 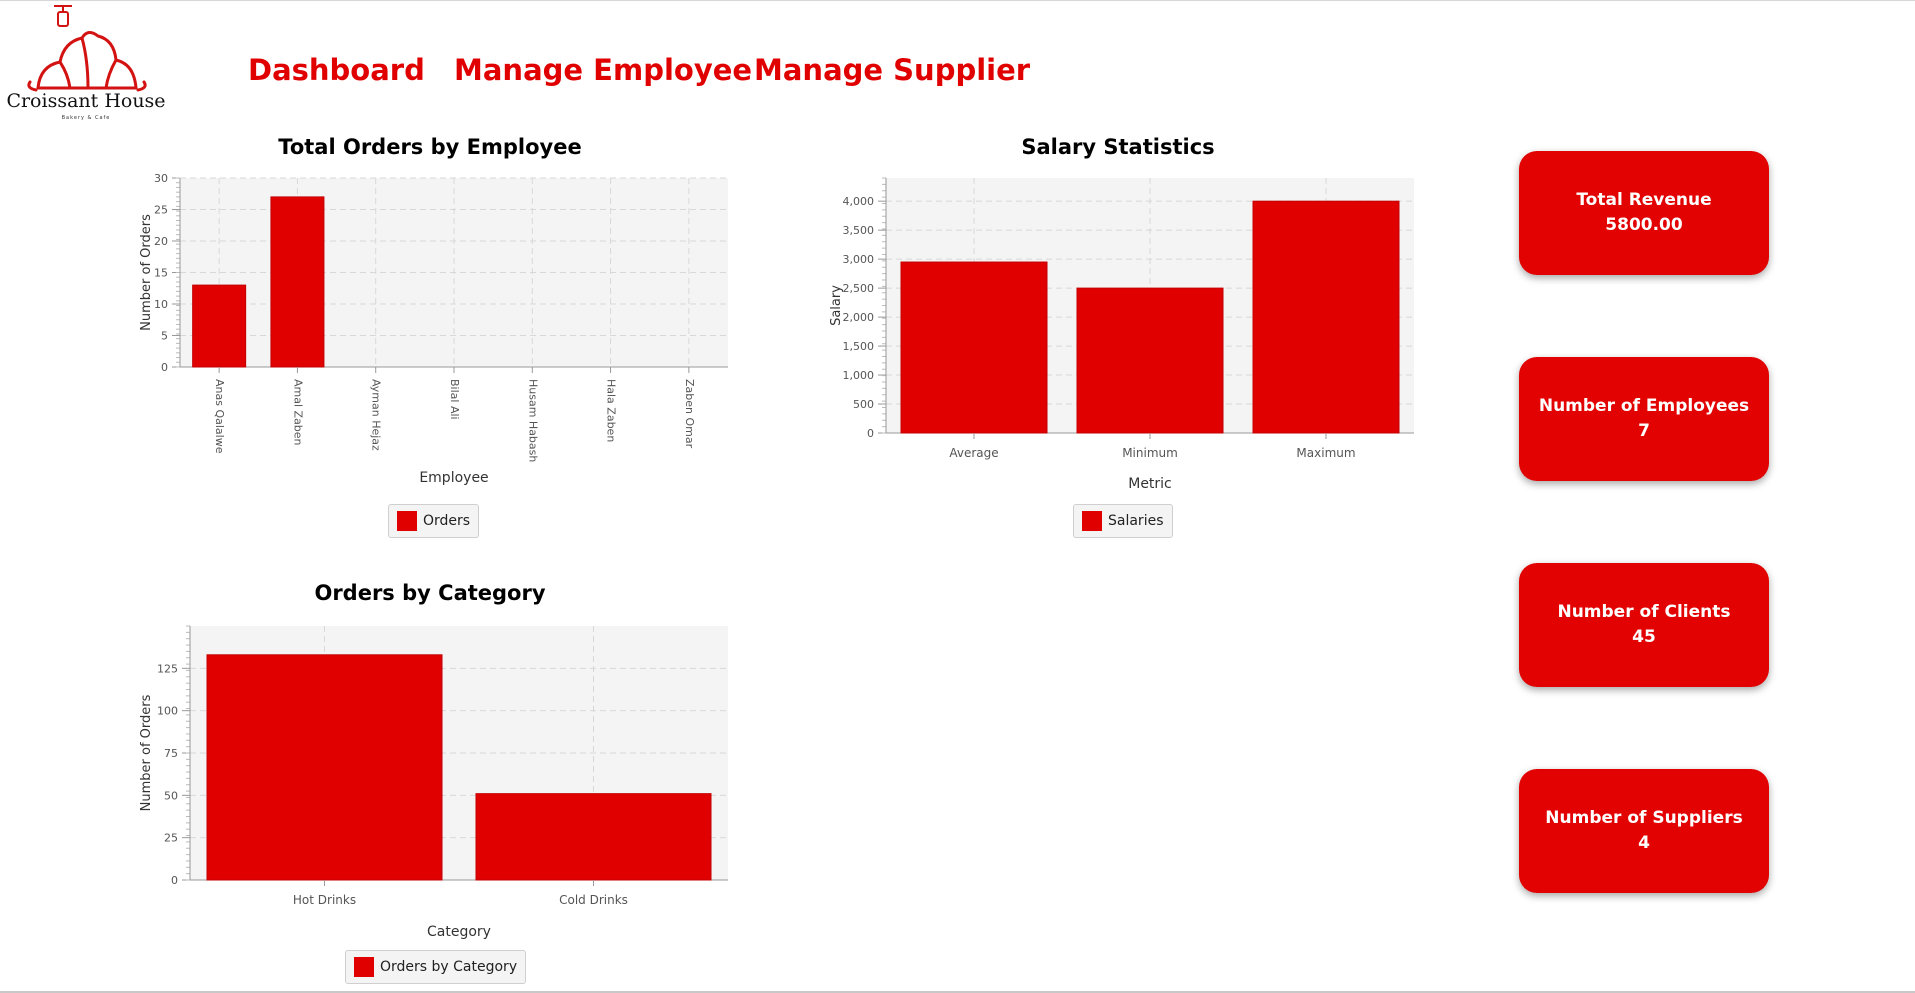 What do you see at coordinates (430, 147) in the screenshot?
I see `chart-title-orders-by-employee: Total Orders by Employee` at bounding box center [430, 147].